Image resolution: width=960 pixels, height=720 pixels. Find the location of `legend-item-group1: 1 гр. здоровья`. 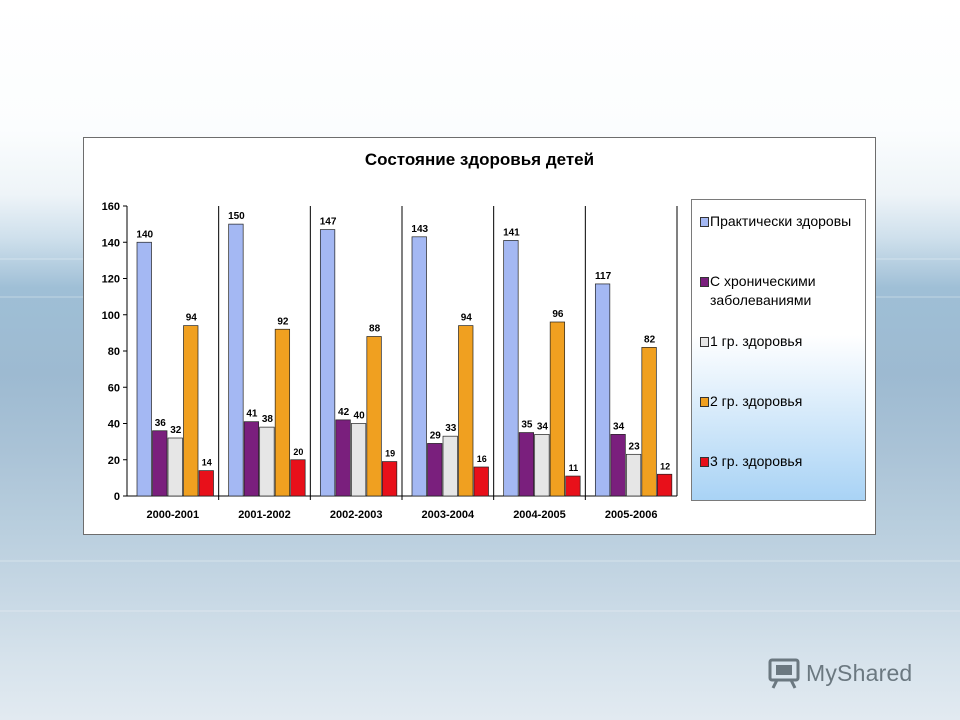

legend-item-group1: 1 гр. здоровья is located at coordinates (780, 341).